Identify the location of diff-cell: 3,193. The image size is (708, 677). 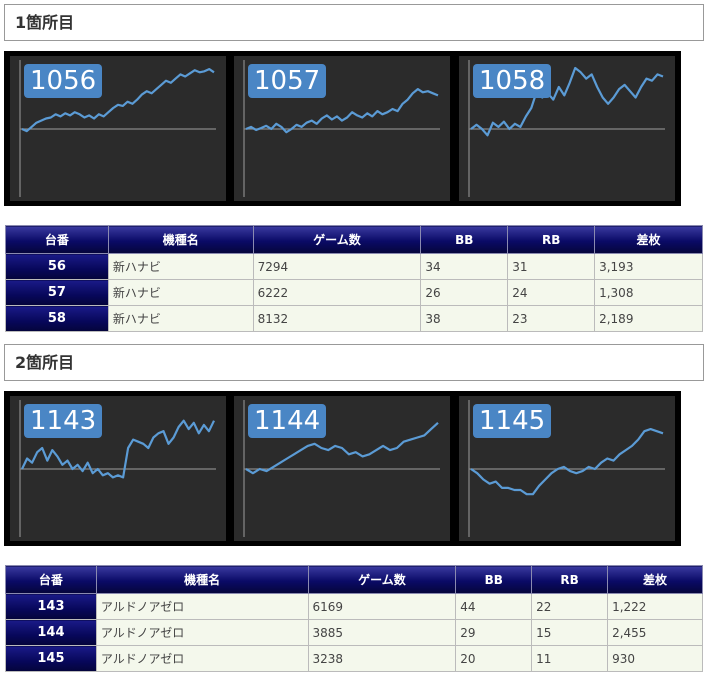
(648, 266).